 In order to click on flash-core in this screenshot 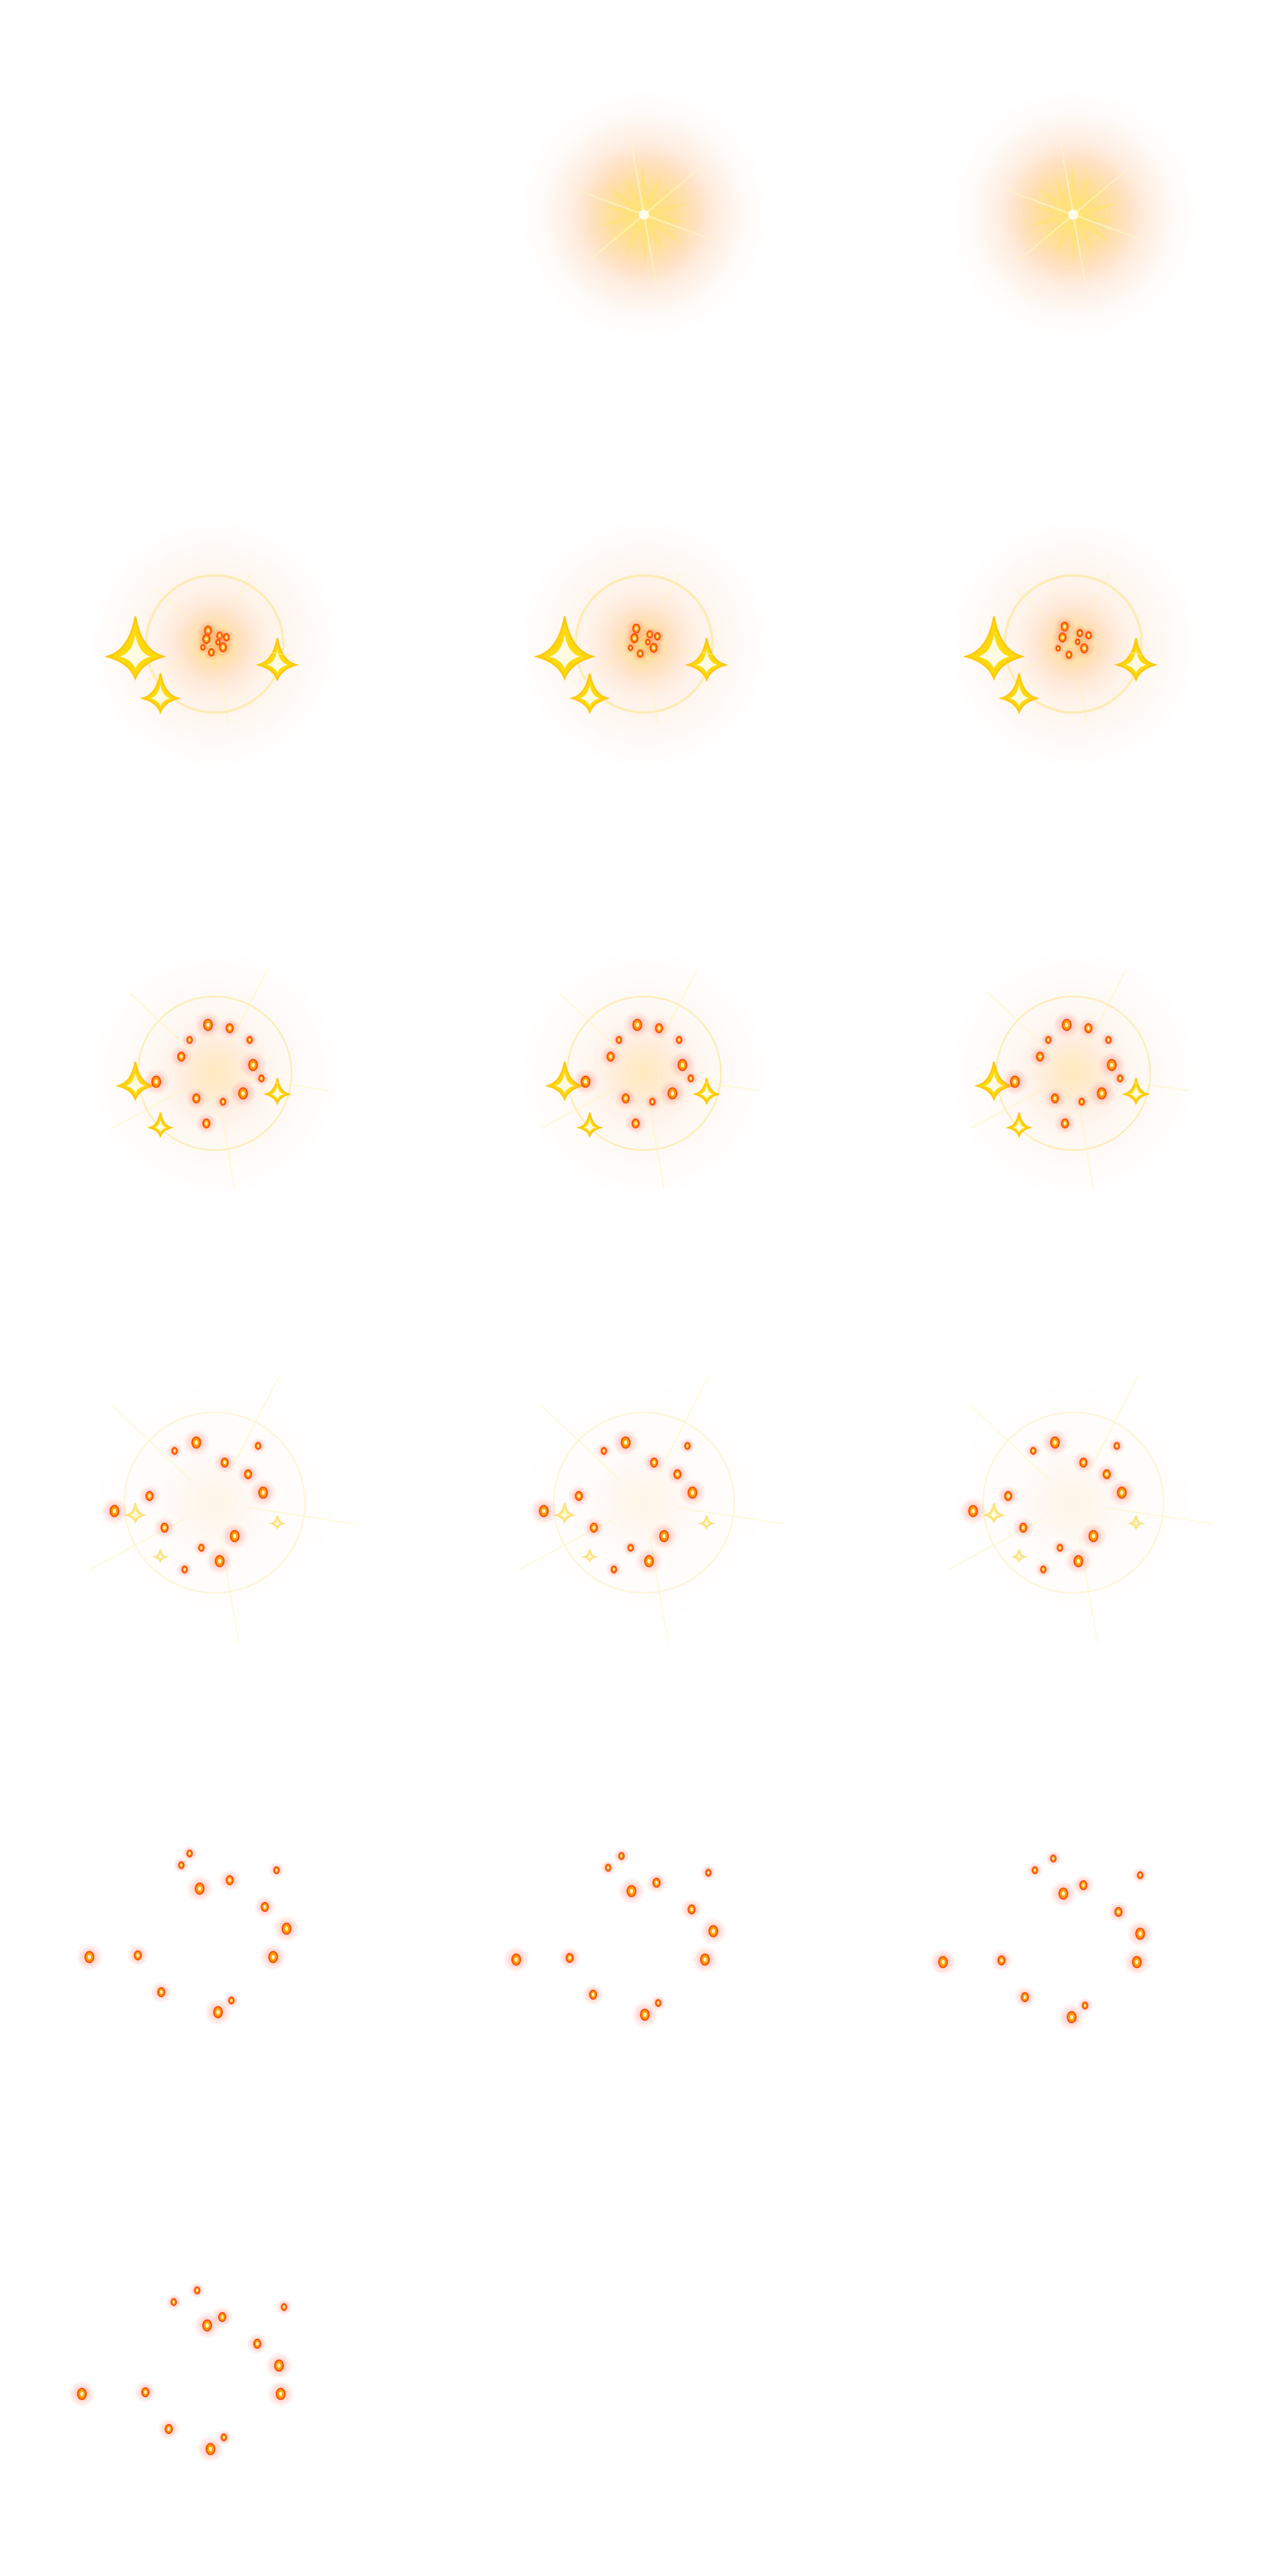, I will do `click(1073, 215)`.